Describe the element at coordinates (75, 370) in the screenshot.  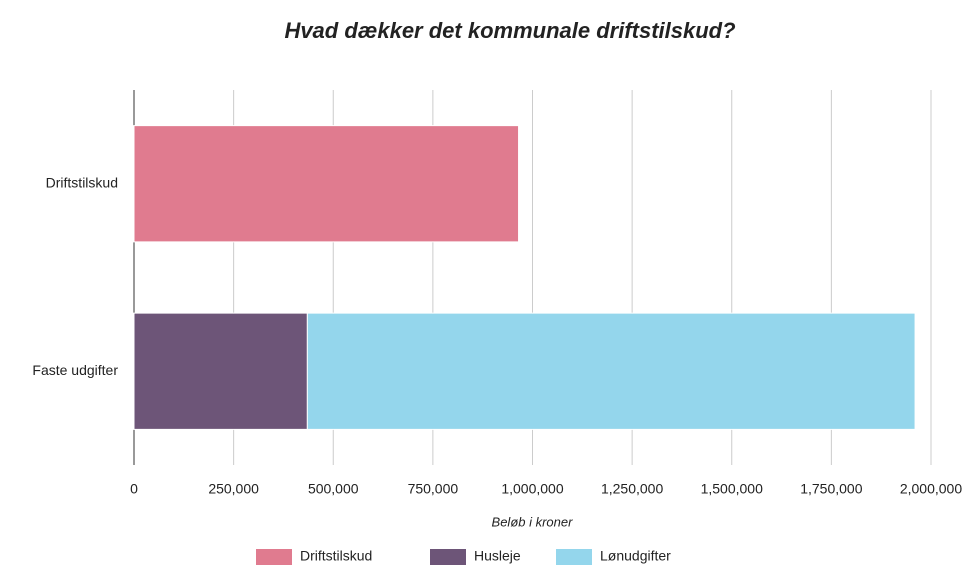
I see `y-tick-label: Faste udgifter` at that location.